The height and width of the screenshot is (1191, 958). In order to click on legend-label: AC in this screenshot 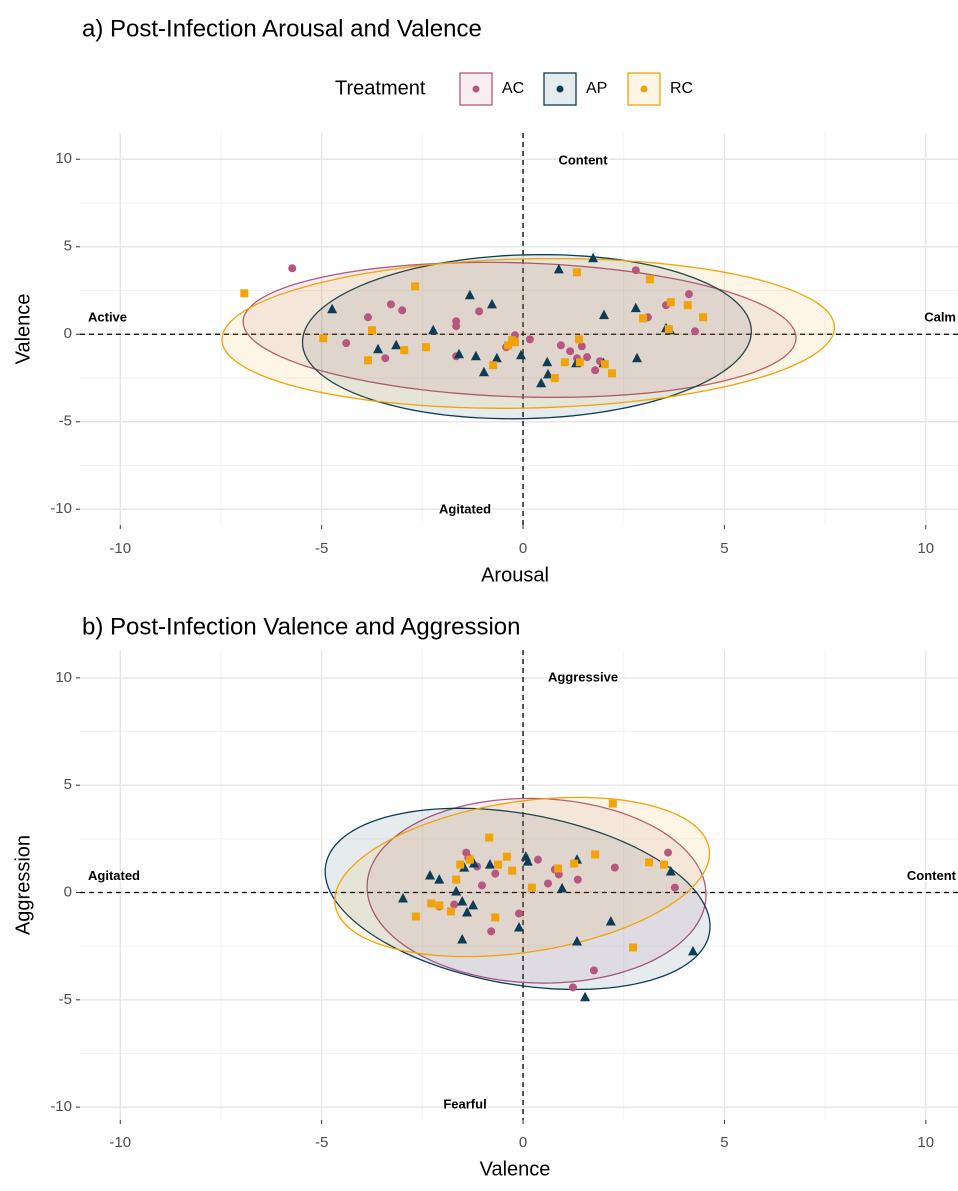, I will do `click(513, 88)`.